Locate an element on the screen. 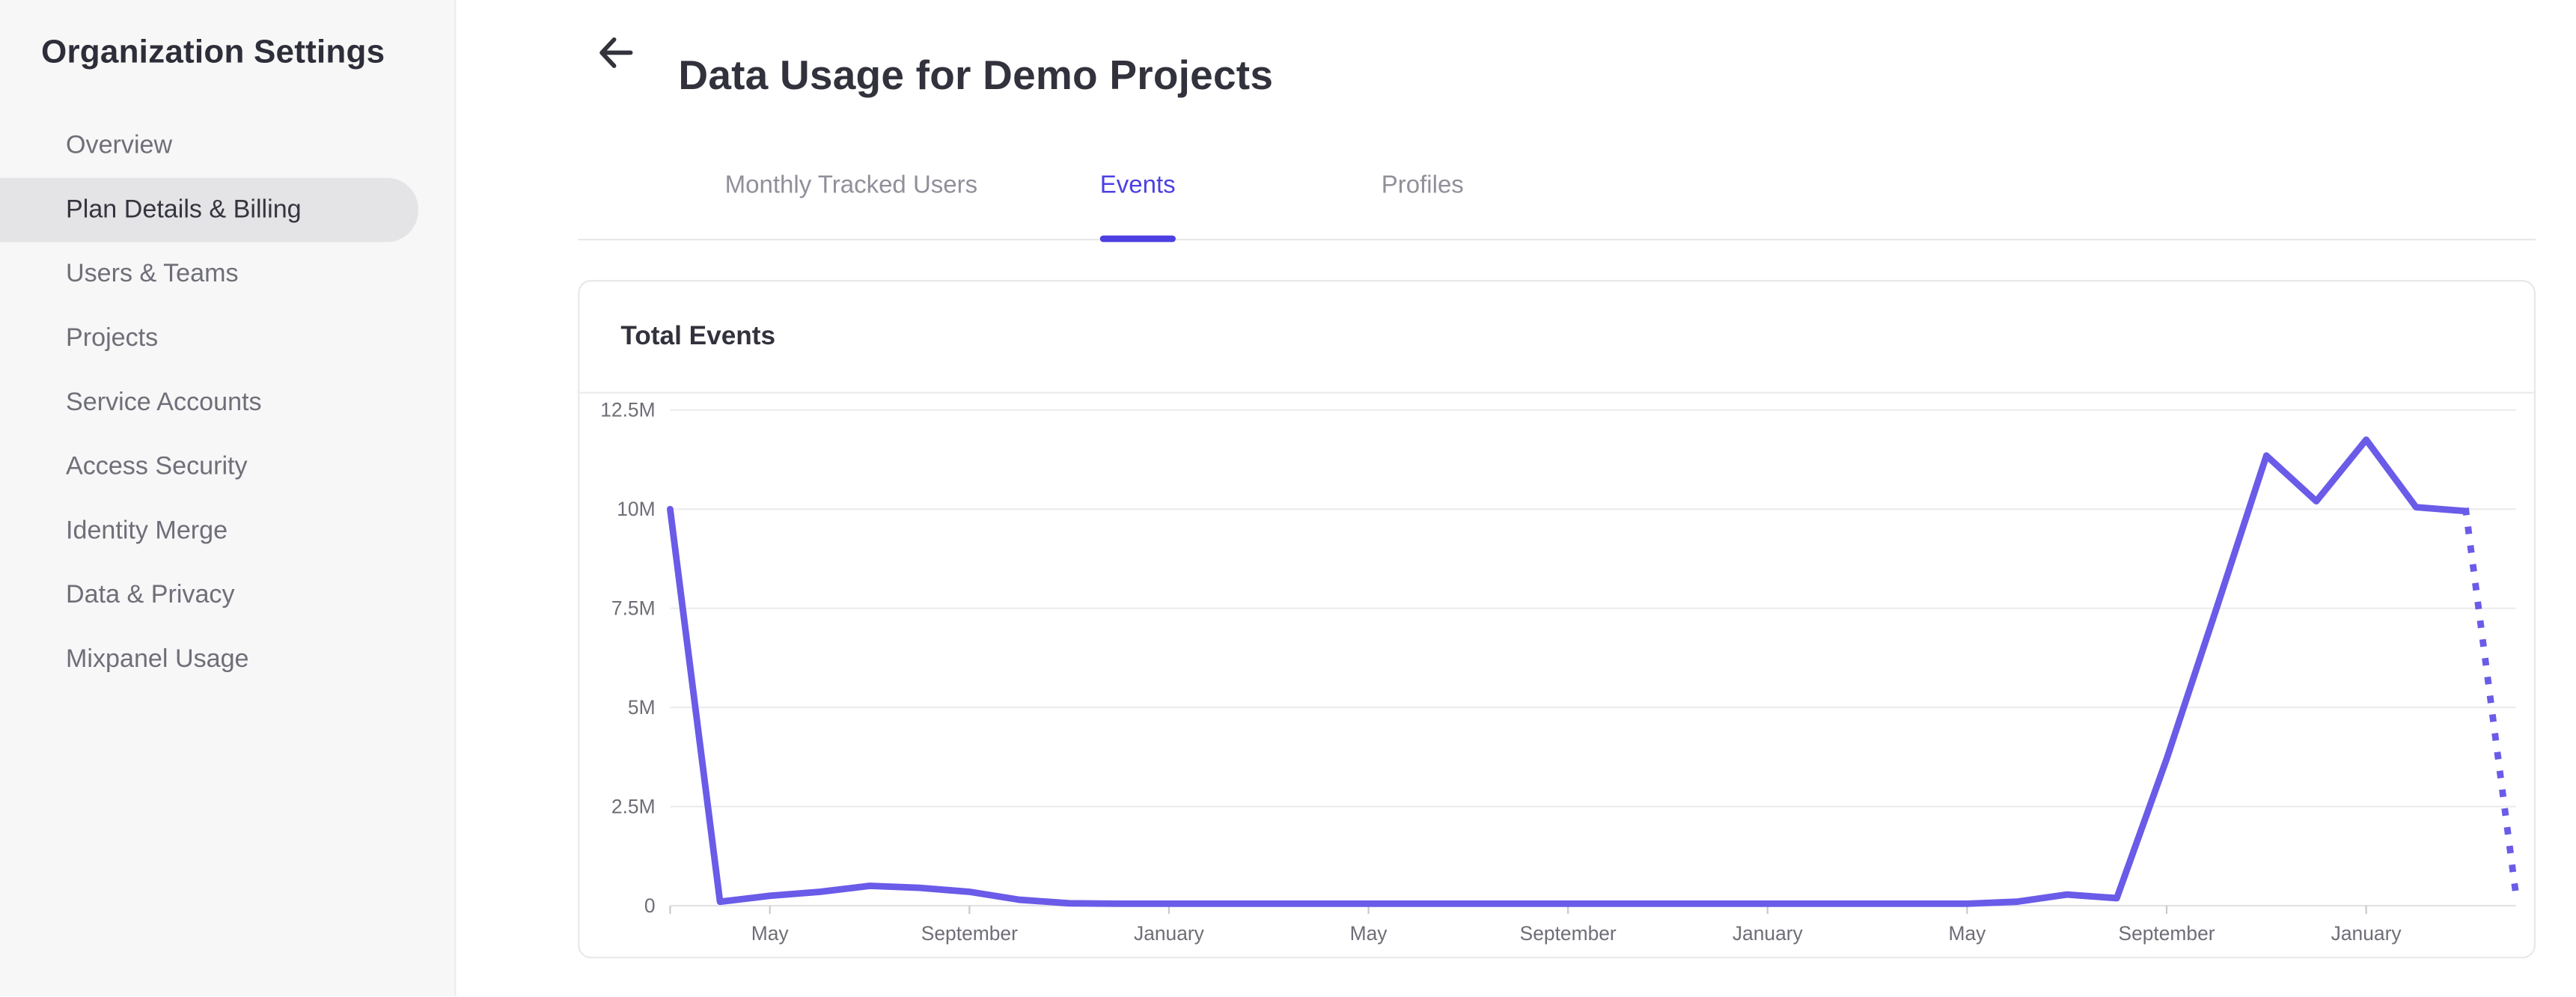 Image resolution: width=2576 pixels, height=997 pixels. card-header: Total Events is located at coordinates (1557, 337).